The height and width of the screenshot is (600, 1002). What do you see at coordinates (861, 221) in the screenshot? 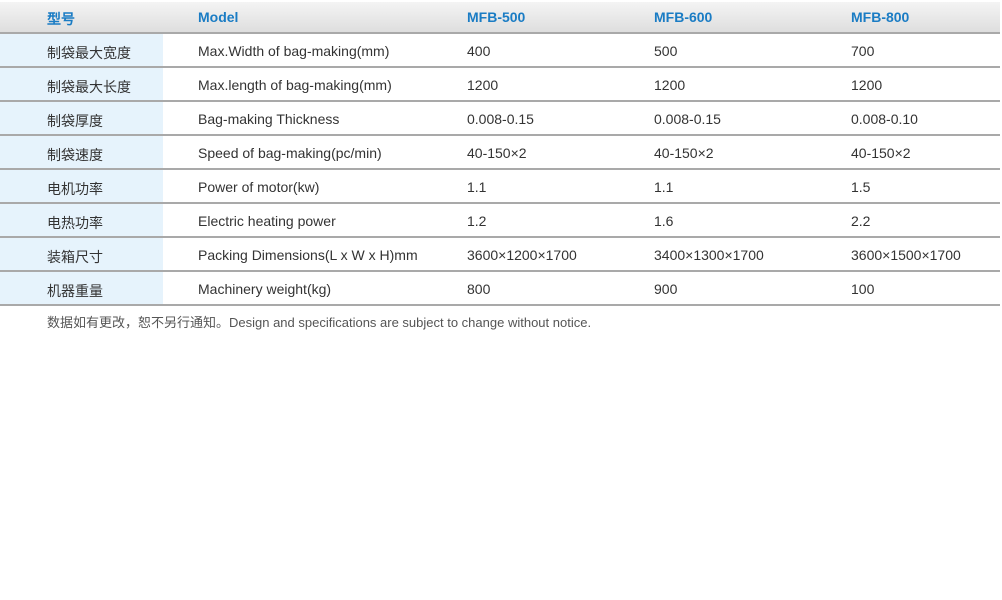
I see `table-cell: 2.2` at bounding box center [861, 221].